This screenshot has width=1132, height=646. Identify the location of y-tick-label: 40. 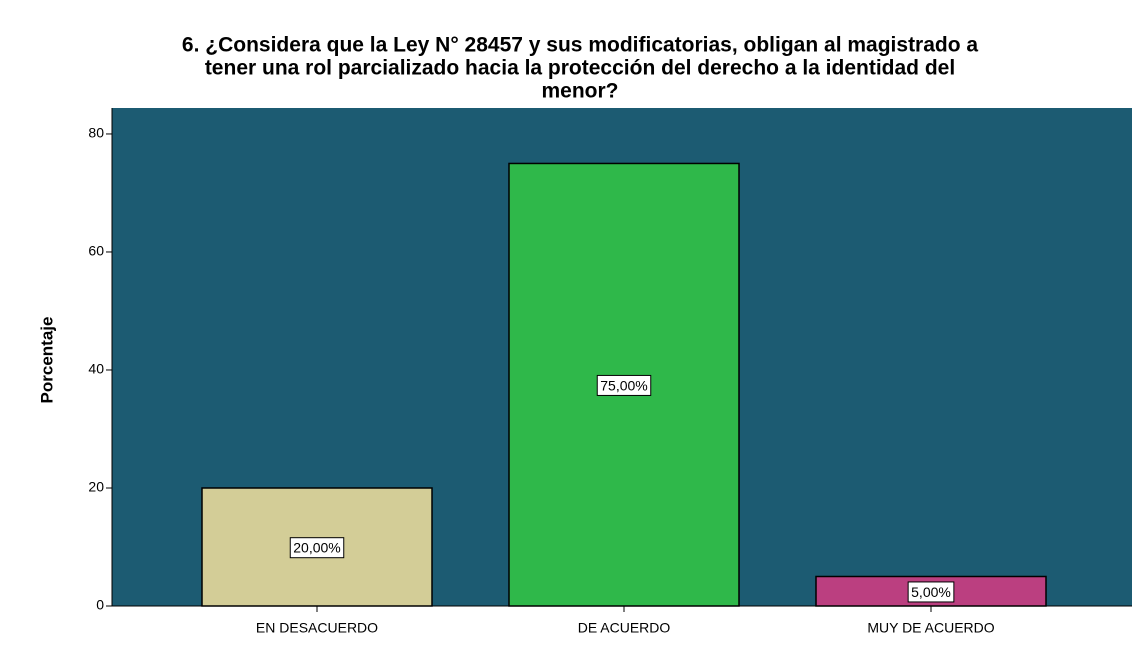
(96, 369).